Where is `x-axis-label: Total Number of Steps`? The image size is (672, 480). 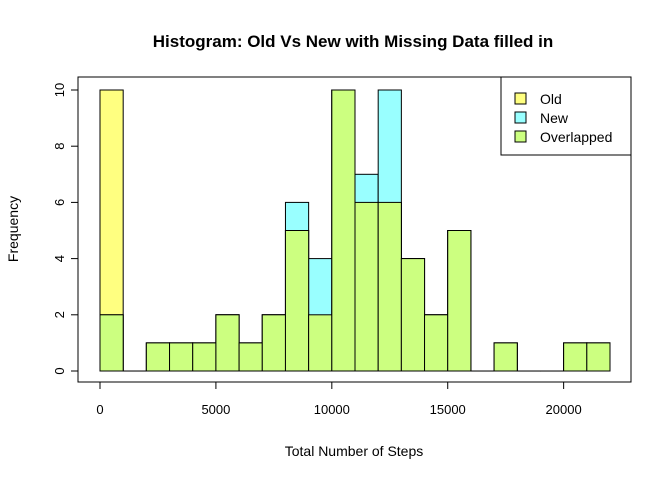
x-axis-label: Total Number of Steps is located at coordinates (354, 451).